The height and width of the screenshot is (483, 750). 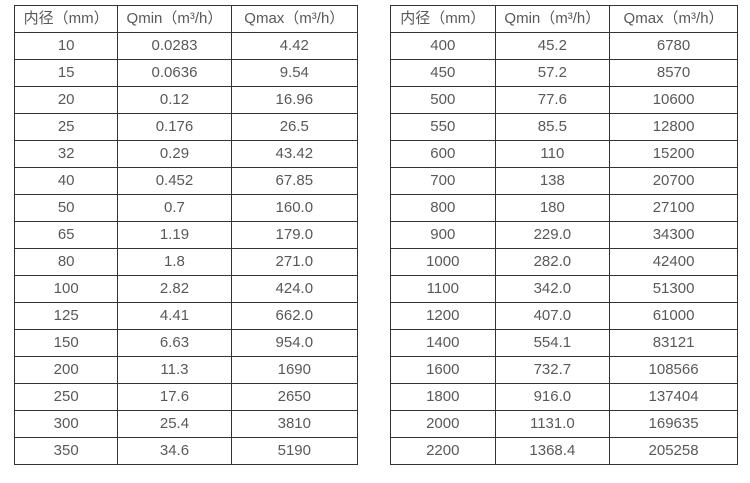 What do you see at coordinates (174, 424) in the screenshot?
I see `table-cell: 25.4` at bounding box center [174, 424].